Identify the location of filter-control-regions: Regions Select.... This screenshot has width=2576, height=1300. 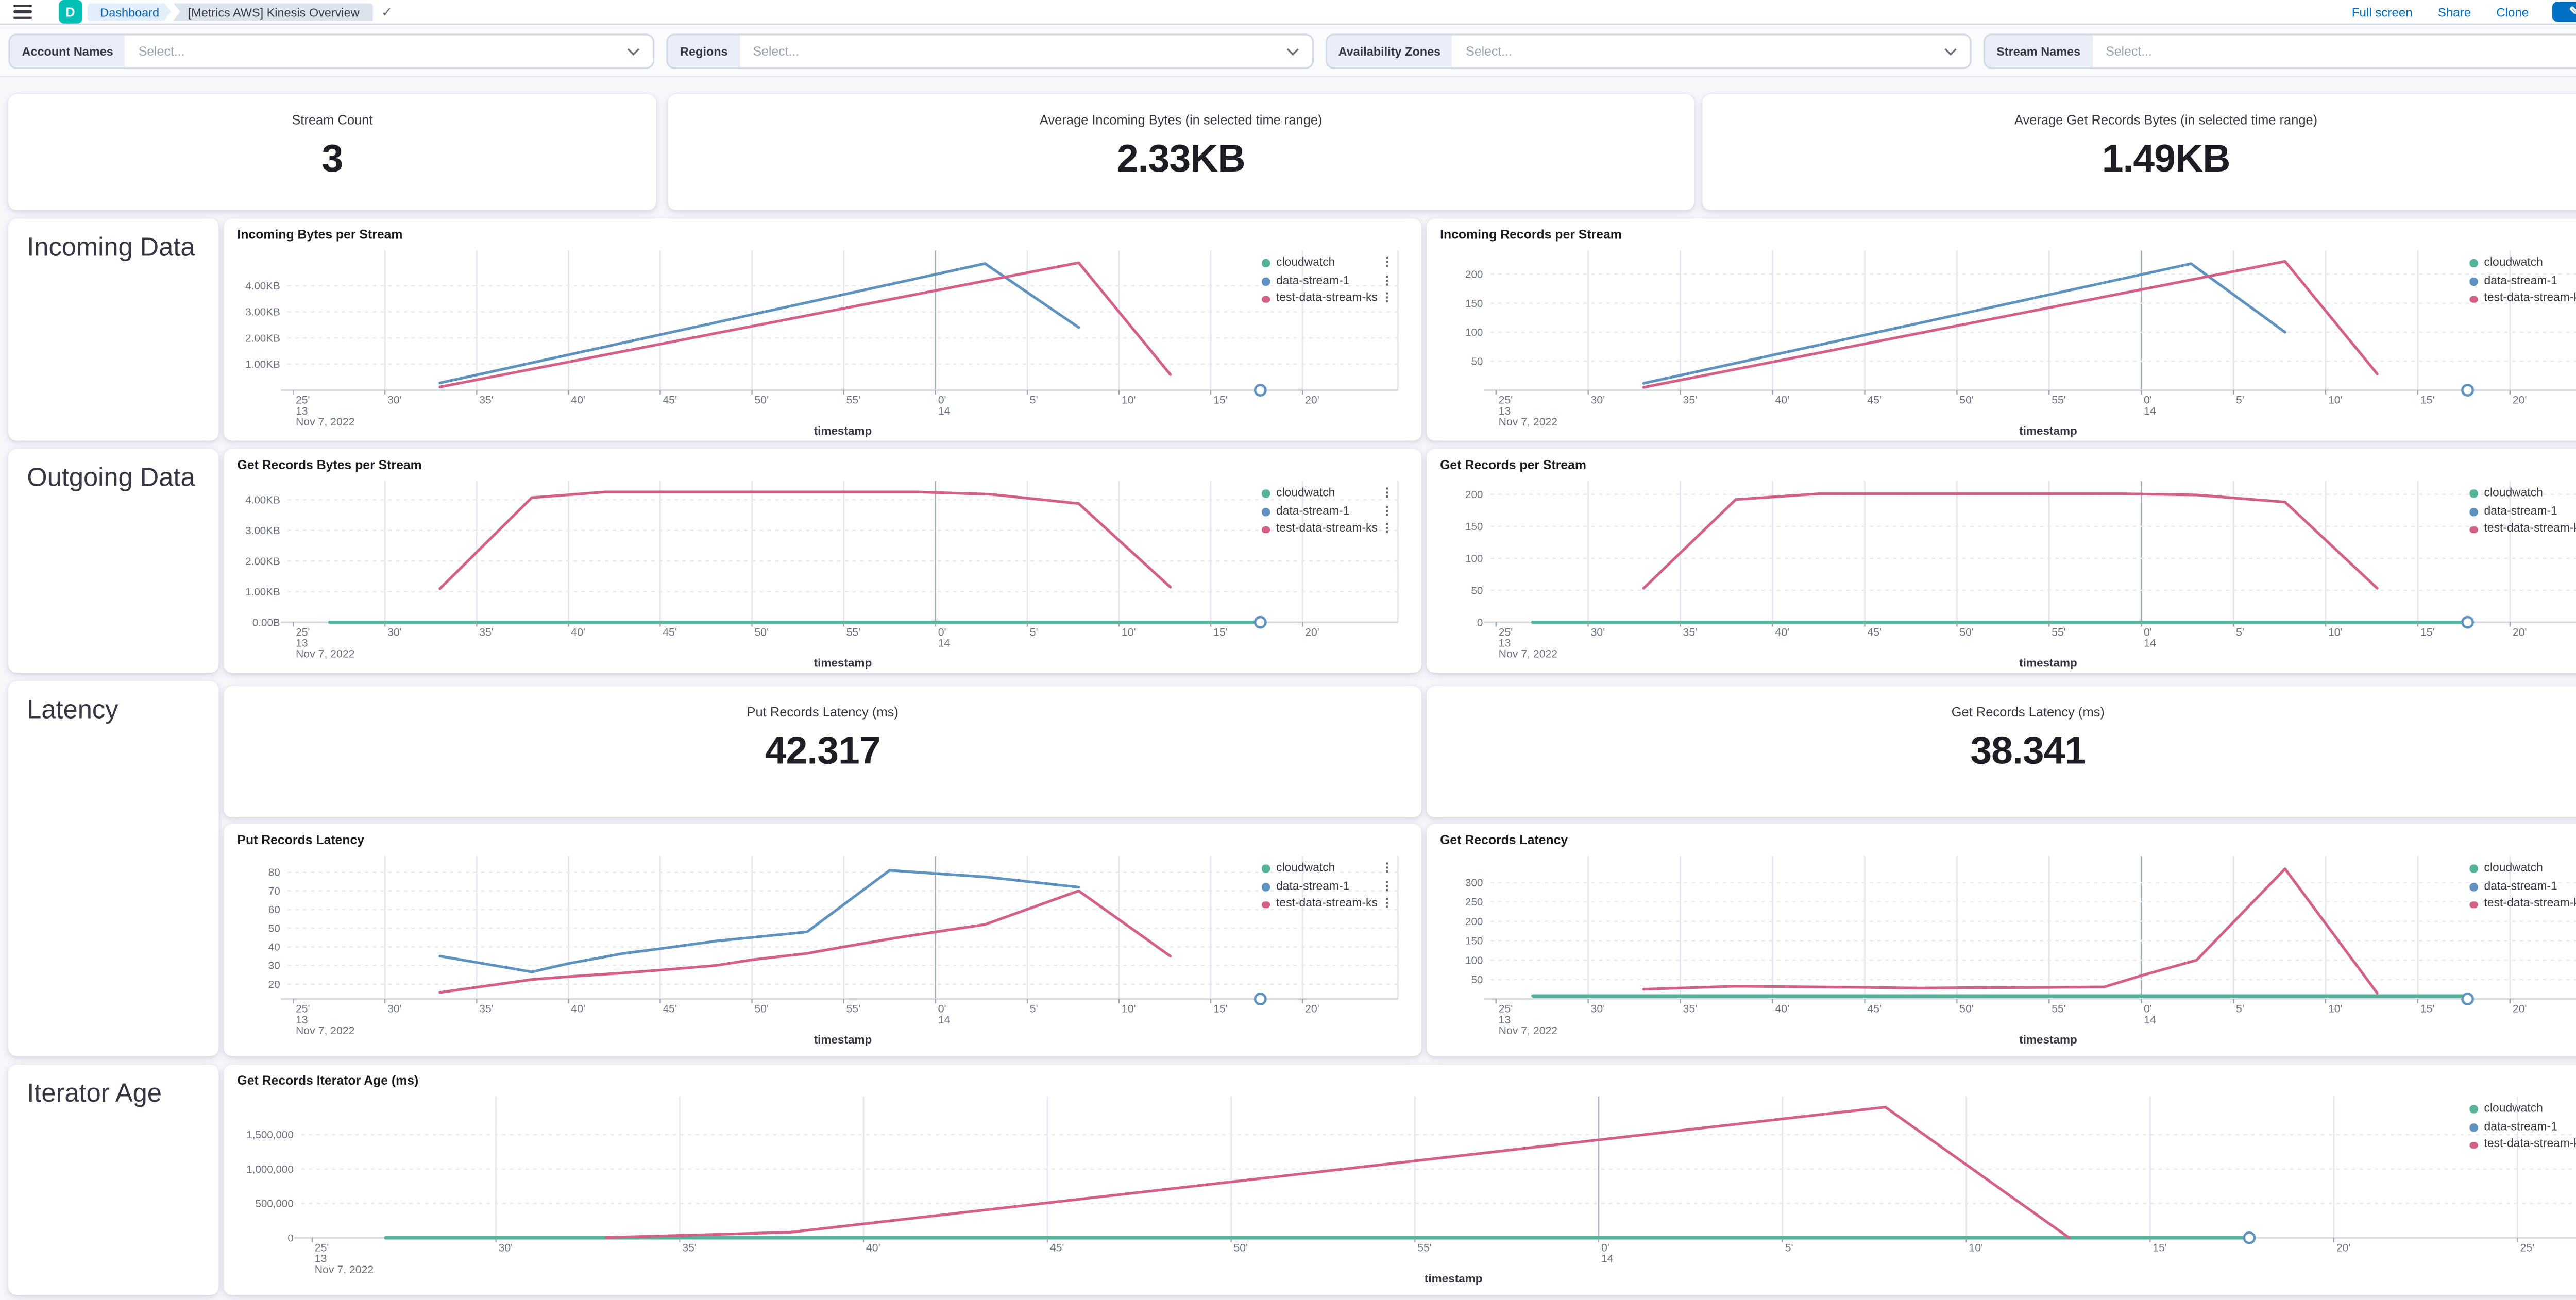
(989, 50).